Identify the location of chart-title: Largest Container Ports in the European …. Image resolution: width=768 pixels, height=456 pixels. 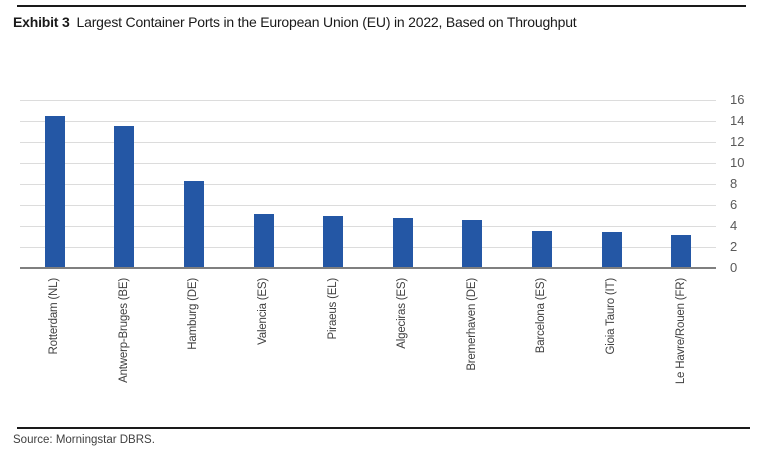
(326, 22).